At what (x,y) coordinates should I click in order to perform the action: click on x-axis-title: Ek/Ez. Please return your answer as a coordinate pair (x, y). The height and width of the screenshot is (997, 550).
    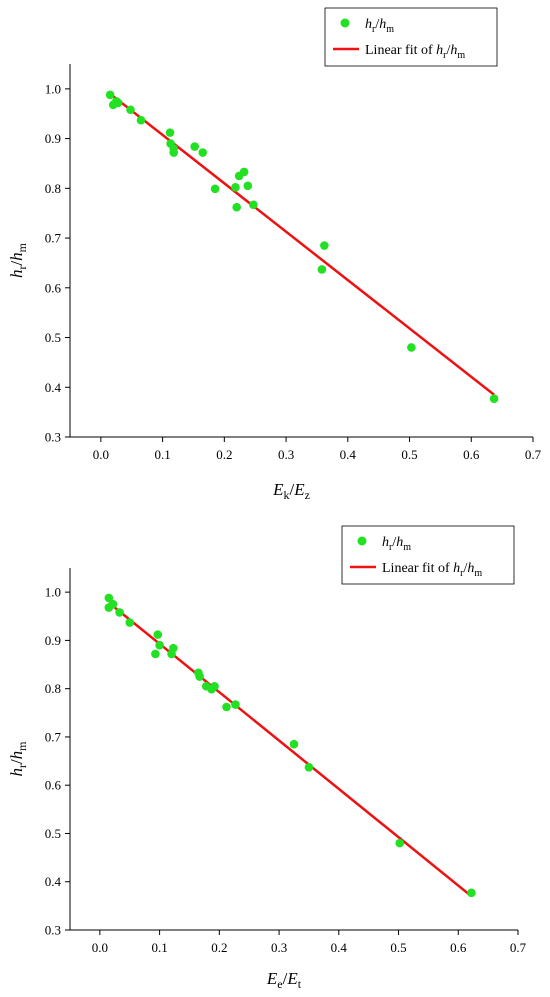
    Looking at the image, I should click on (291, 491).